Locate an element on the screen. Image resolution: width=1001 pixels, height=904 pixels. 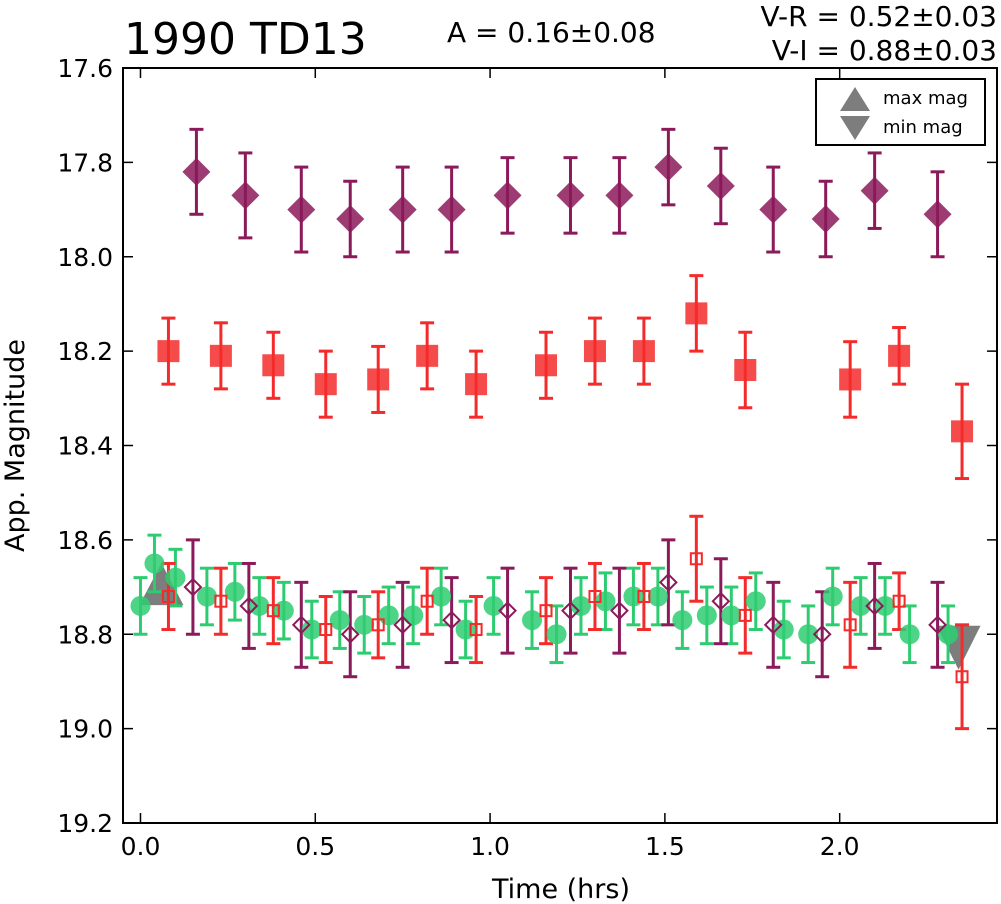
x-tick-label: 2.0 is located at coordinates (840, 846).